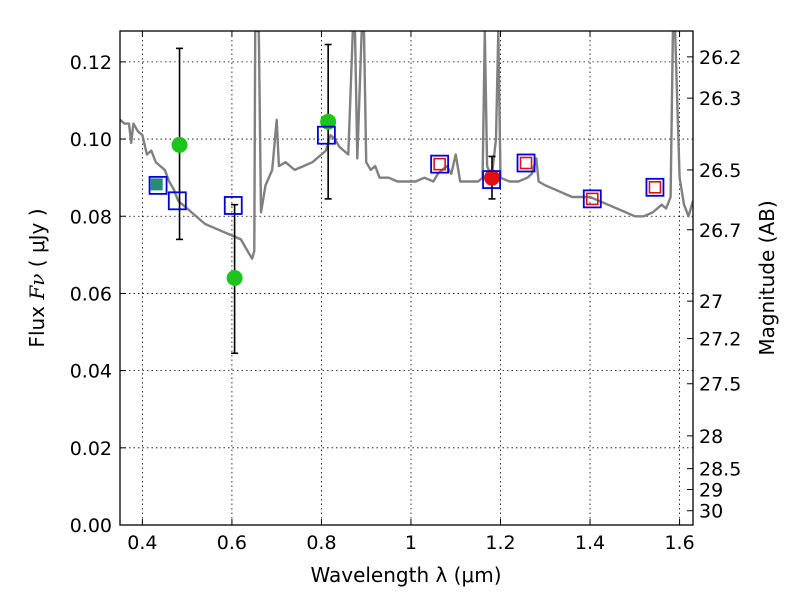 The height and width of the screenshot is (600, 800). Describe the element at coordinates (590, 543) in the screenshot. I see `x-tick-label: 1.4` at that location.